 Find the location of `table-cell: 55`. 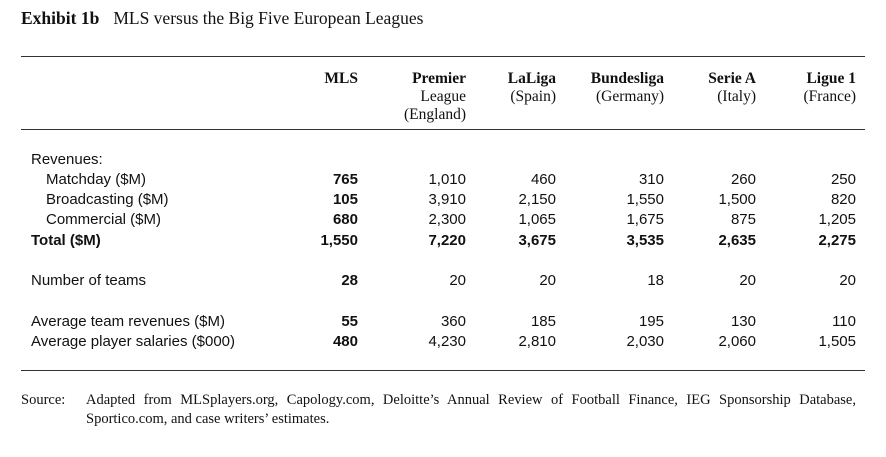

table-cell: 55 is located at coordinates (349, 321).